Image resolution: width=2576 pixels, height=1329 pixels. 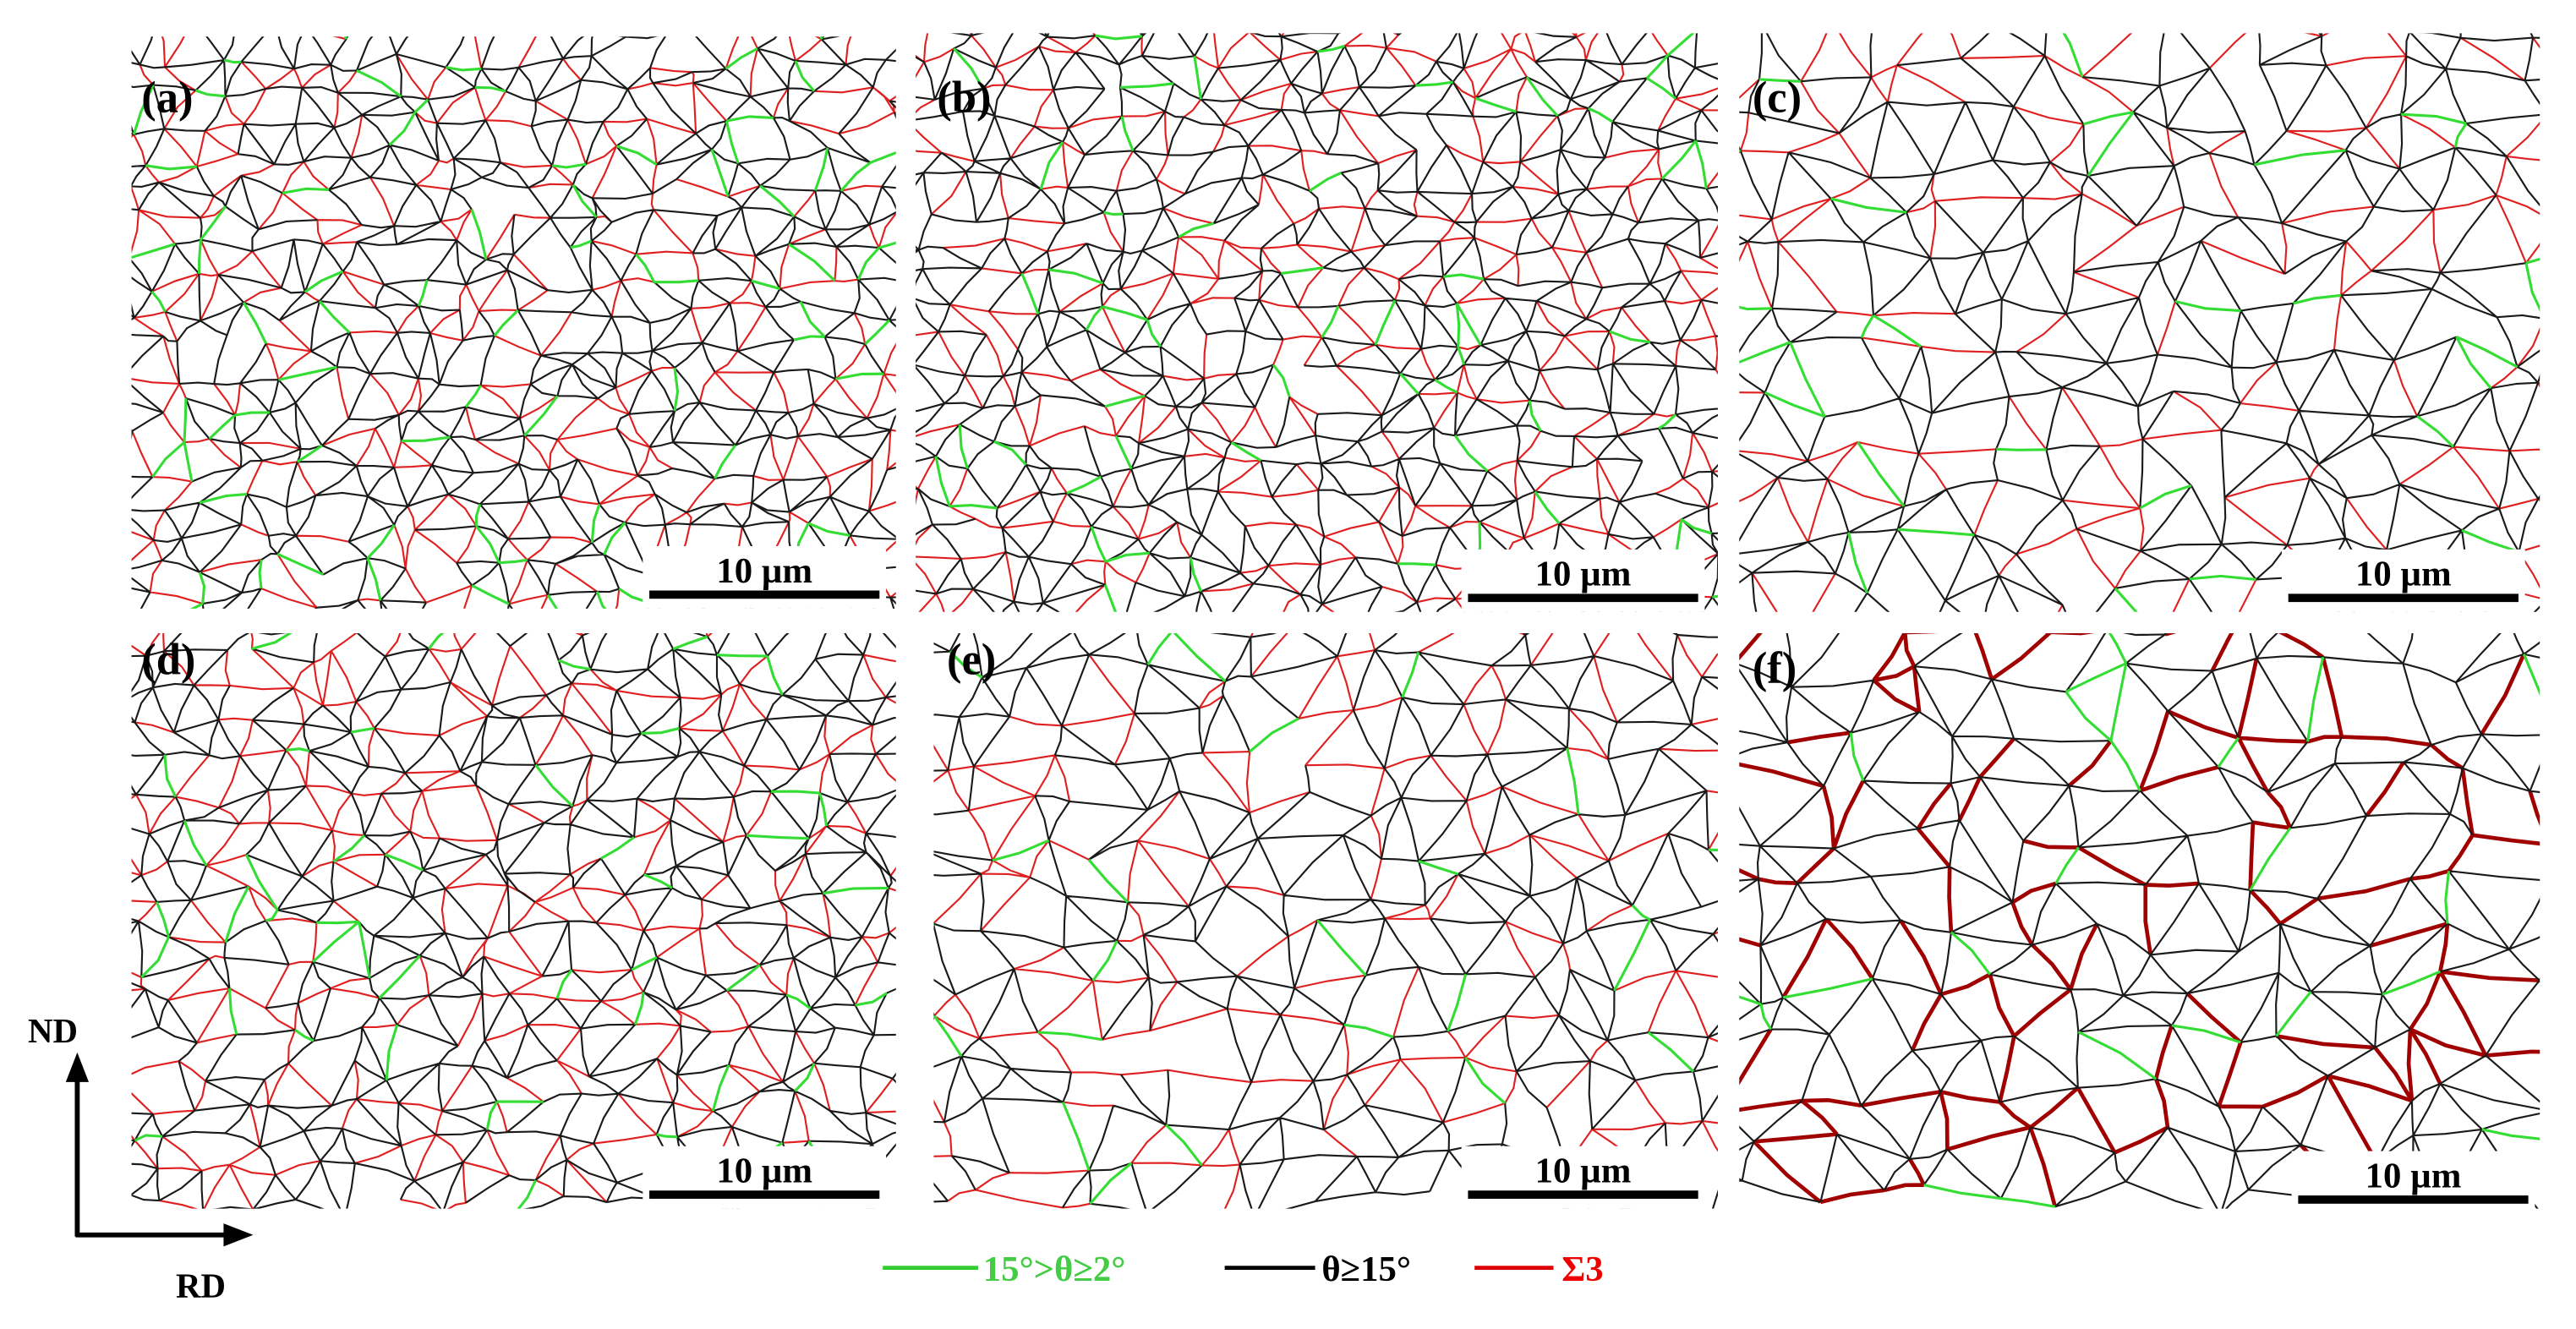 I want to click on legend: 15°>θ≥2° θ≥15° Σ3, so click(x=1244, y=1269).